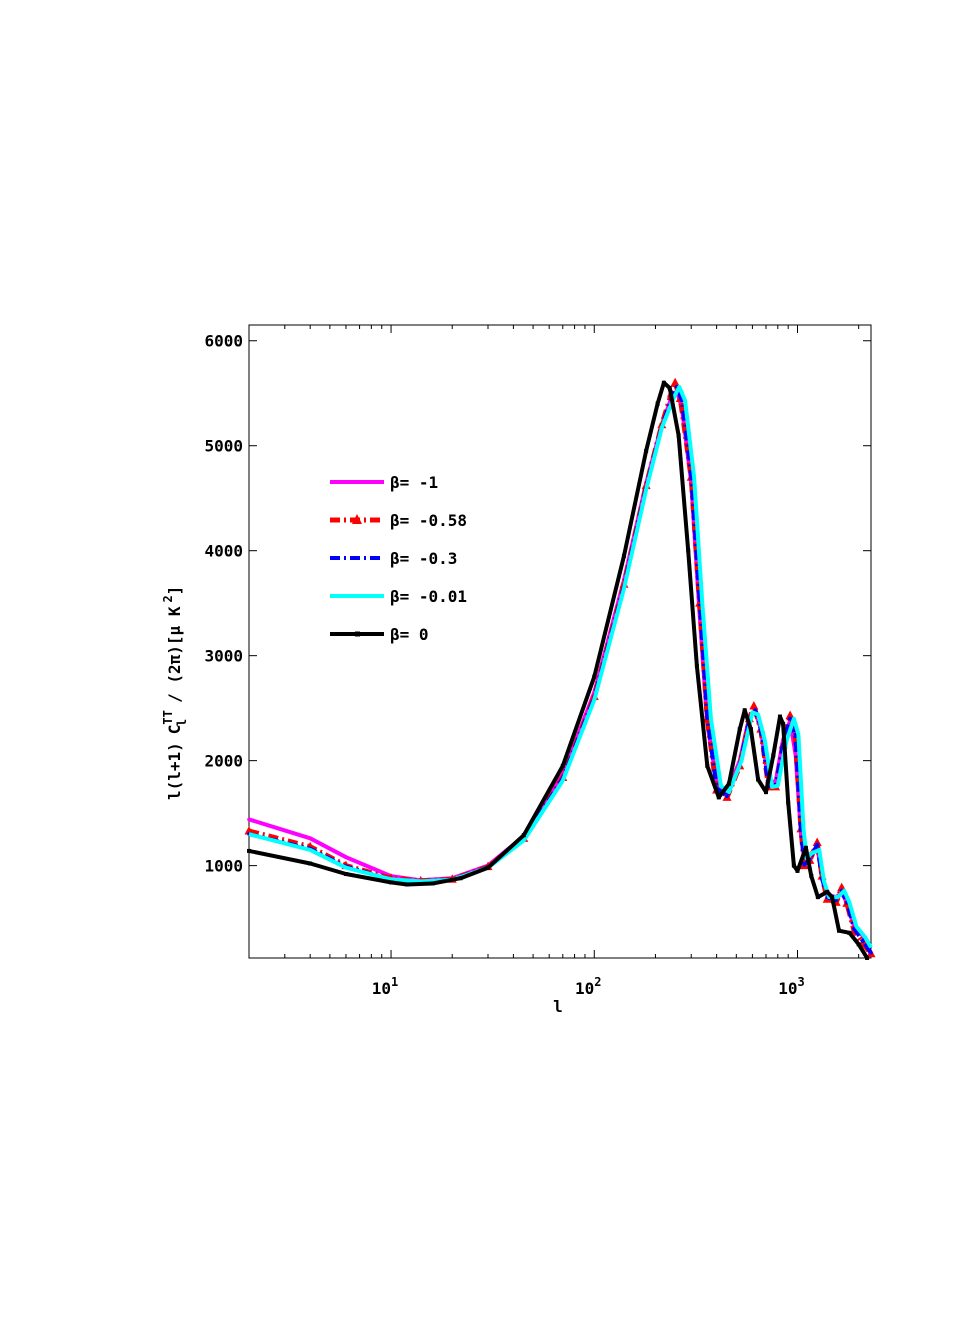 This screenshot has width=969, height=1329. Describe the element at coordinates (223, 446) in the screenshot. I see `y-tick-label: 5000` at that location.